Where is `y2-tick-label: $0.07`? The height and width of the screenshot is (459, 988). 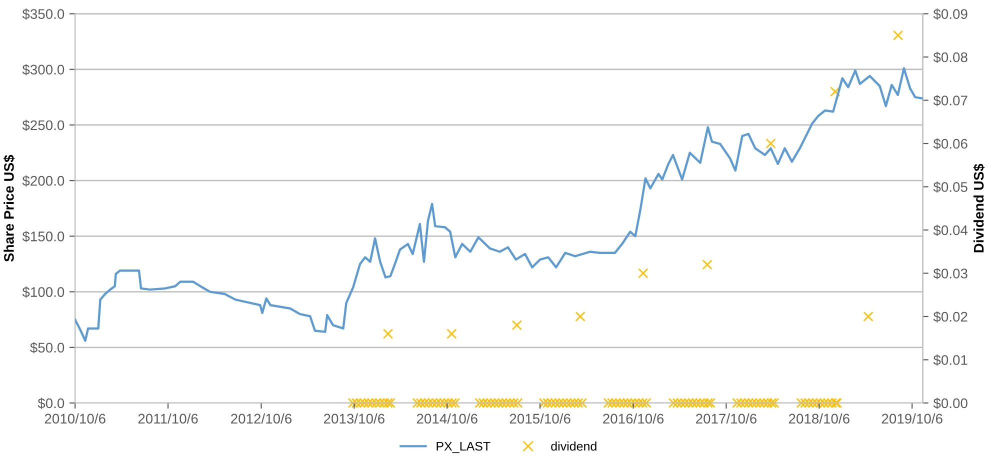 y2-tick-label: $0.07 is located at coordinates (950, 100).